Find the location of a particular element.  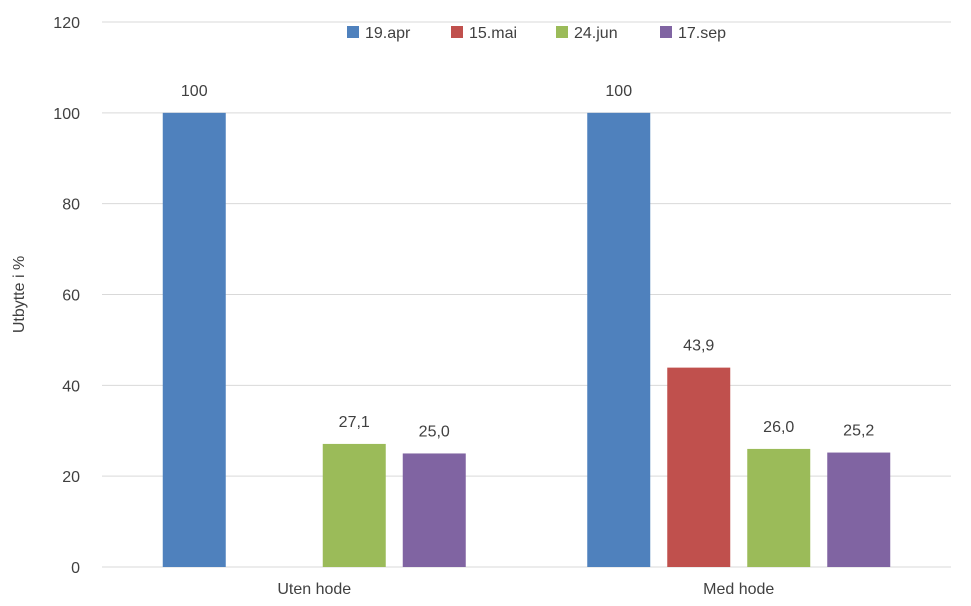

category-labels: Uten hode Med hode is located at coordinates (525, 589).